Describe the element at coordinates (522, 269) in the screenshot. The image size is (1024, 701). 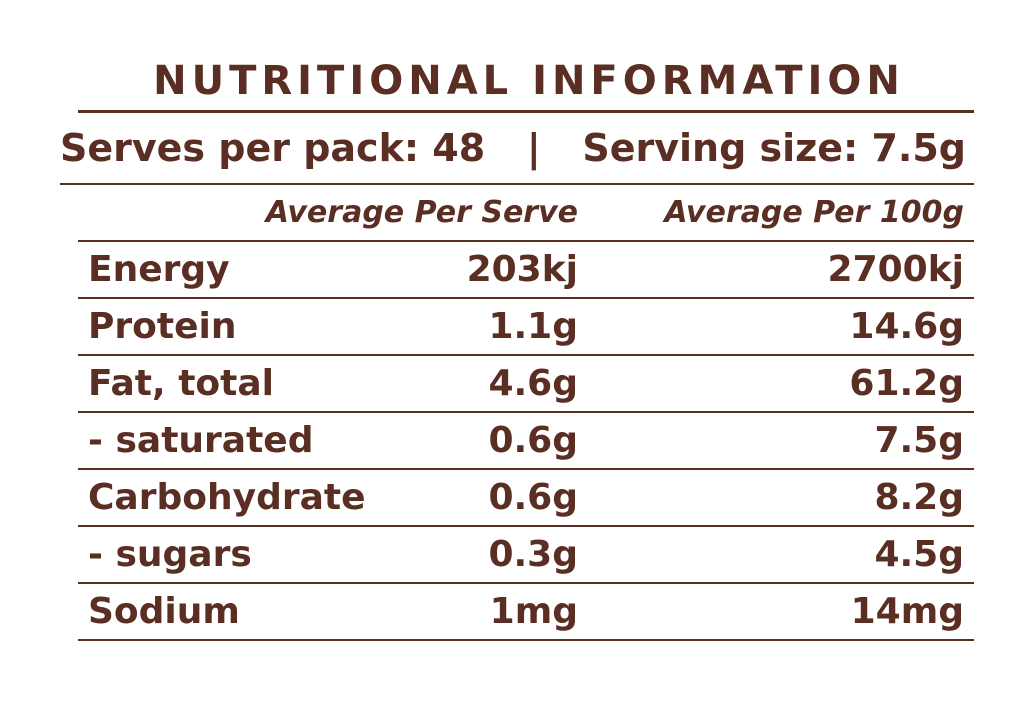
I see `value-per-serve: 203kj` at that location.